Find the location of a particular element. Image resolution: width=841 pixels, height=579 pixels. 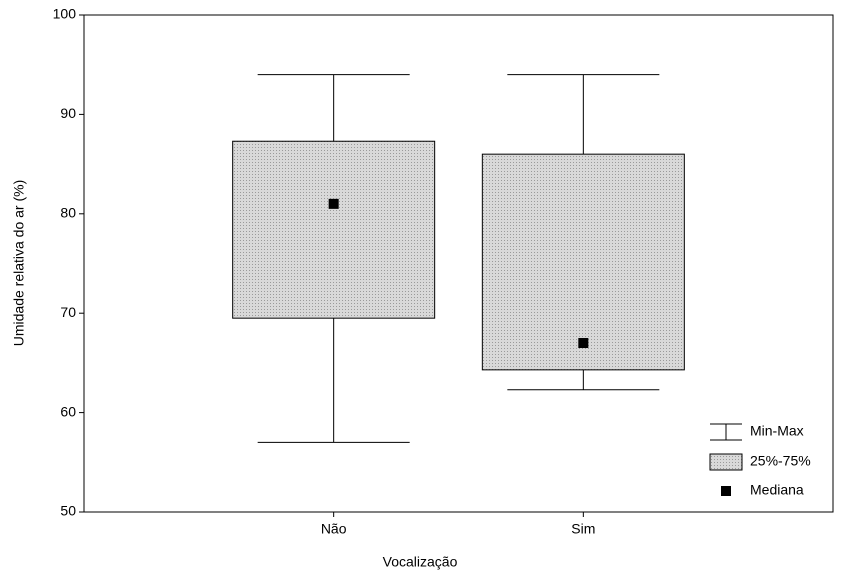

legend-label: Min-Max is located at coordinates (777, 431).